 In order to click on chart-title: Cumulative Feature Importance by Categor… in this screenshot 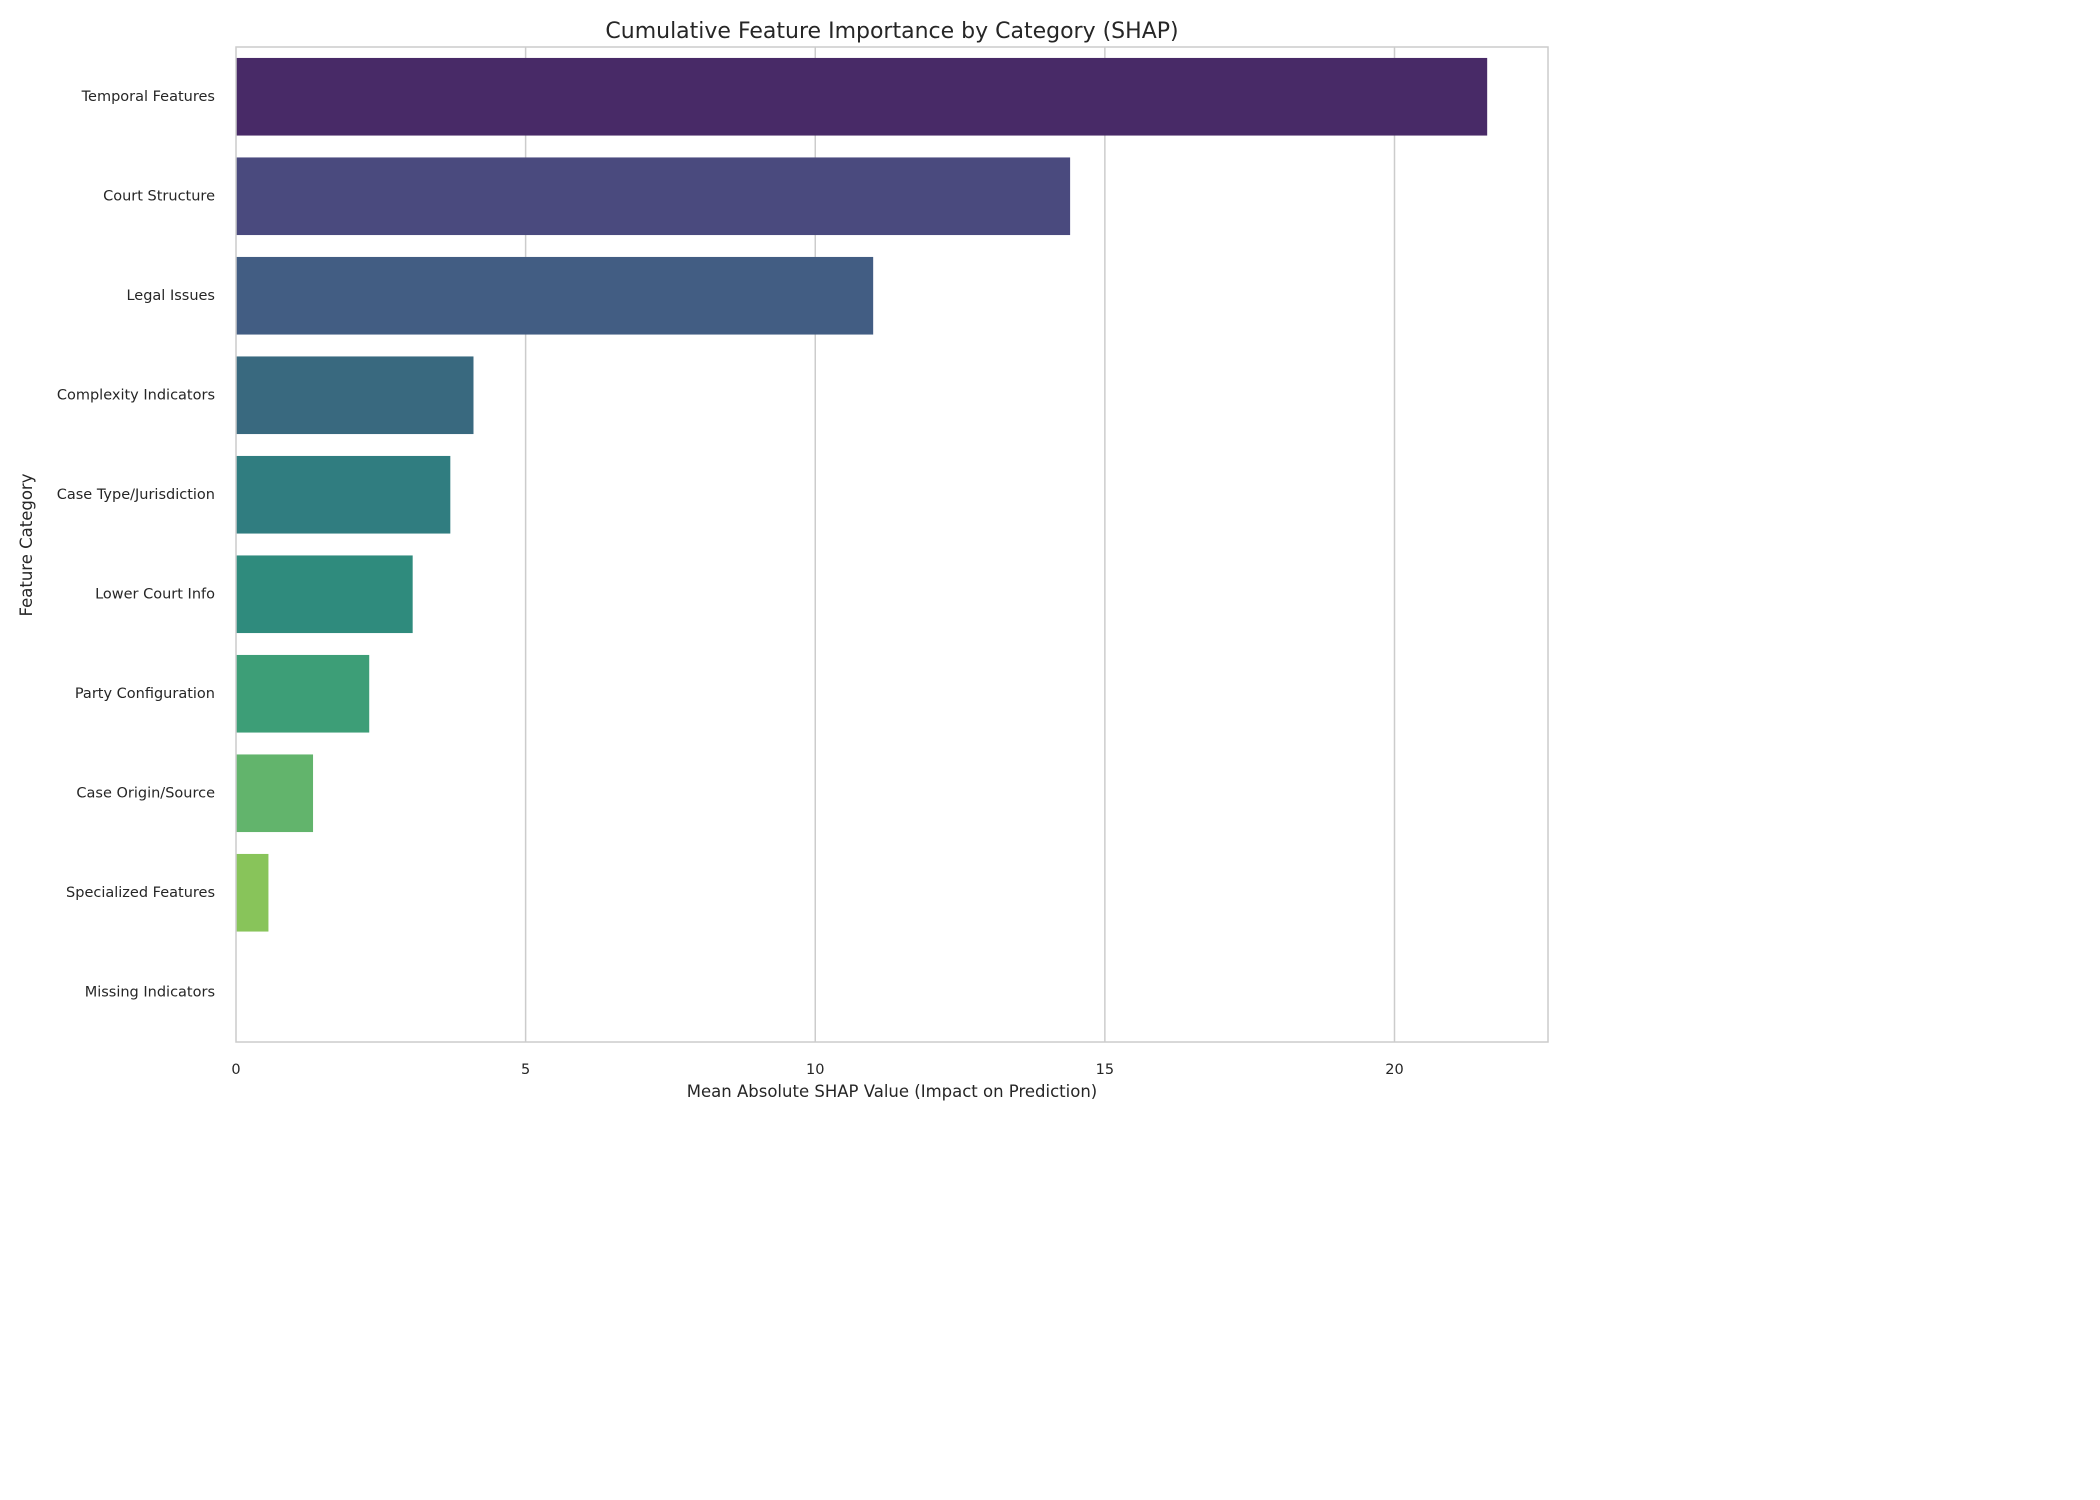, I will do `click(891, 31)`.